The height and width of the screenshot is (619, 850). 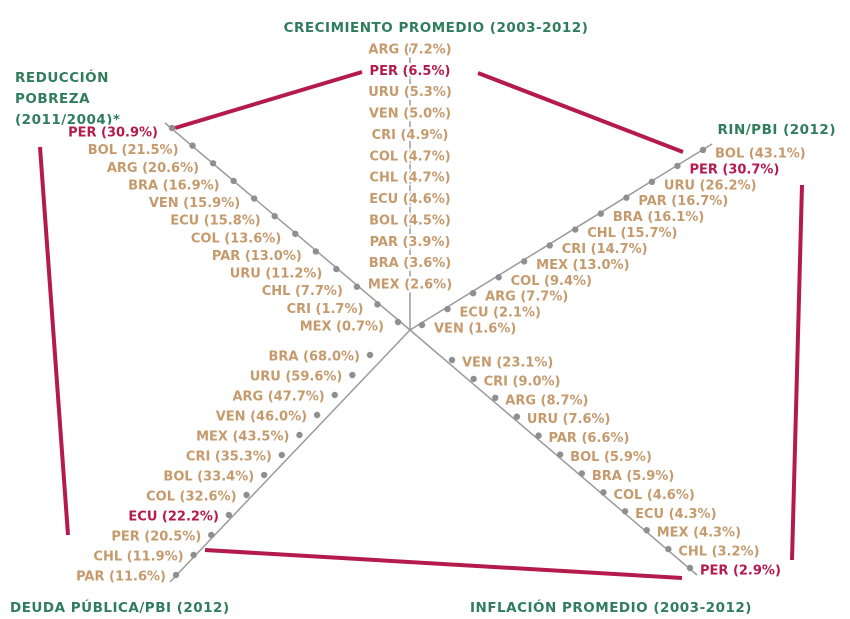 I want to click on item-label: PER (6.5%), so click(x=410, y=71).